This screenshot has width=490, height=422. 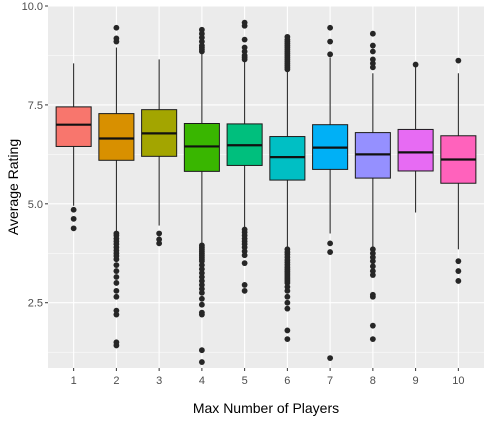 I want to click on y-tick-label: 5.0, so click(x=35, y=205).